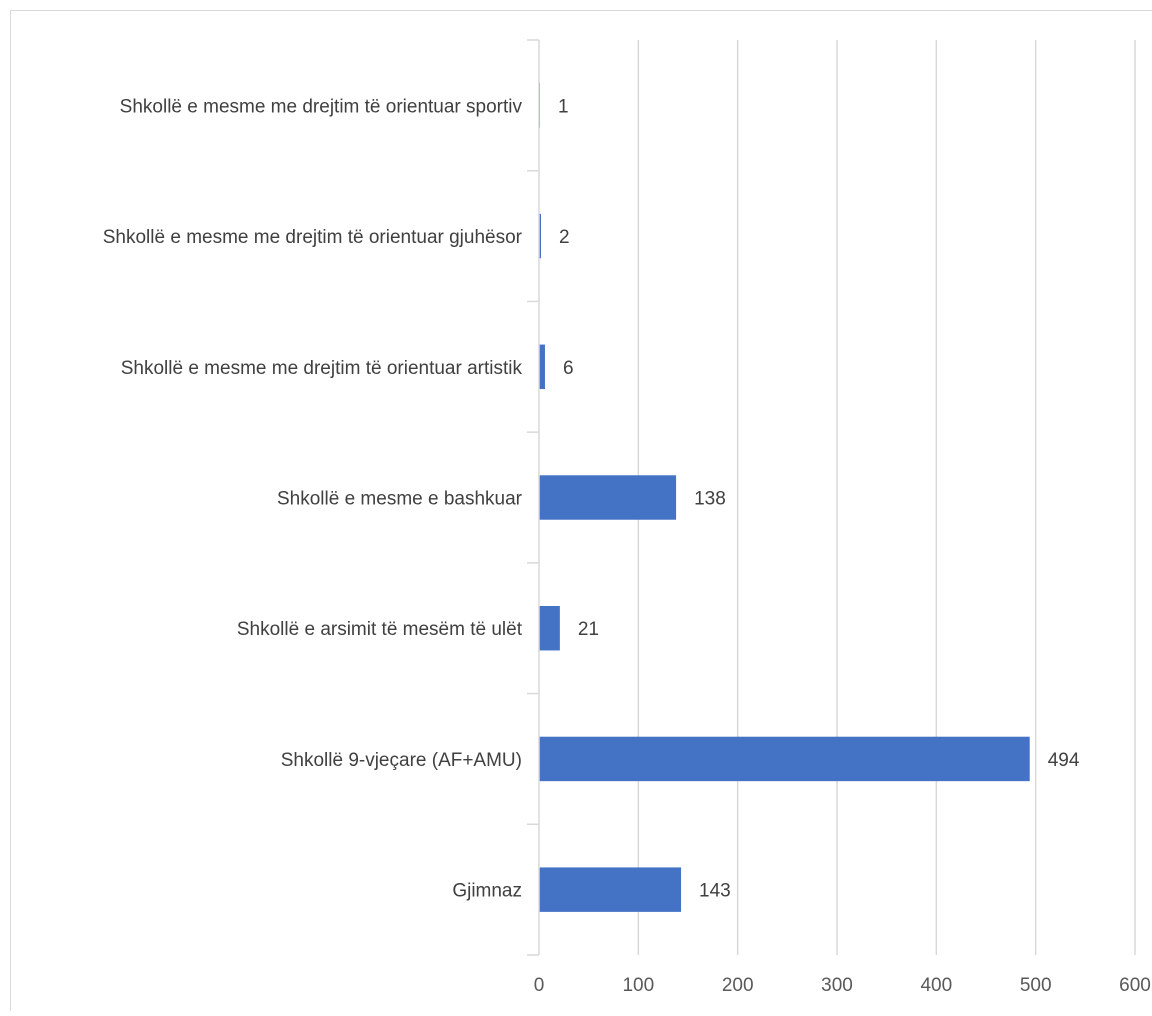 Image resolution: width=1152 pixels, height=1016 pixels. Describe the element at coordinates (564, 237) in the screenshot. I see `data-label: 2` at that location.